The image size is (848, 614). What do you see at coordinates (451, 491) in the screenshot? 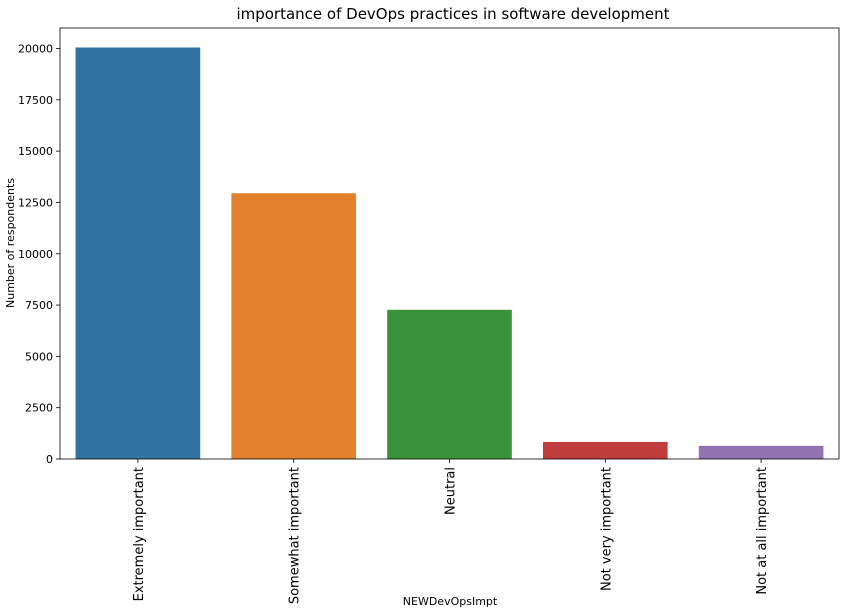
I see `x-tick-label: Neutral` at bounding box center [451, 491].